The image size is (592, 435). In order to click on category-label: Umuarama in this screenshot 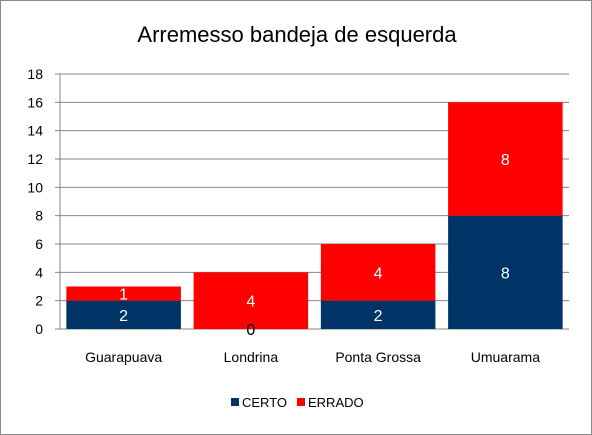, I will do `click(505, 357)`.